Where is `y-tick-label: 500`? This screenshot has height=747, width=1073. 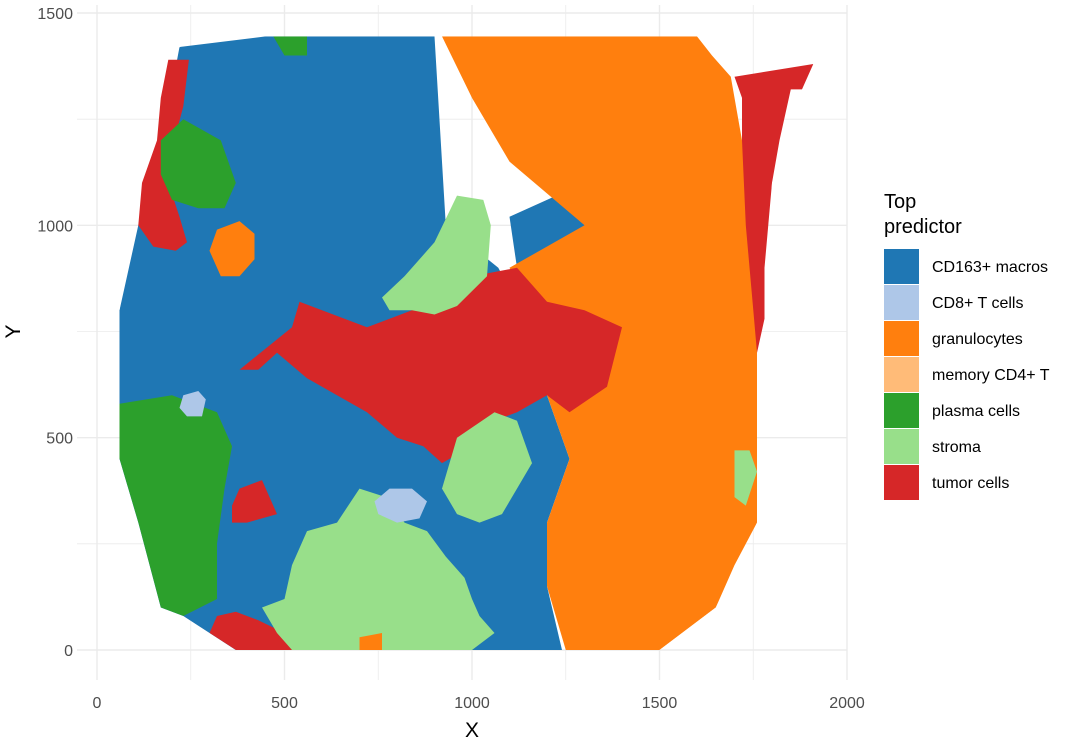
y-tick-label: 500 is located at coordinates (59, 439).